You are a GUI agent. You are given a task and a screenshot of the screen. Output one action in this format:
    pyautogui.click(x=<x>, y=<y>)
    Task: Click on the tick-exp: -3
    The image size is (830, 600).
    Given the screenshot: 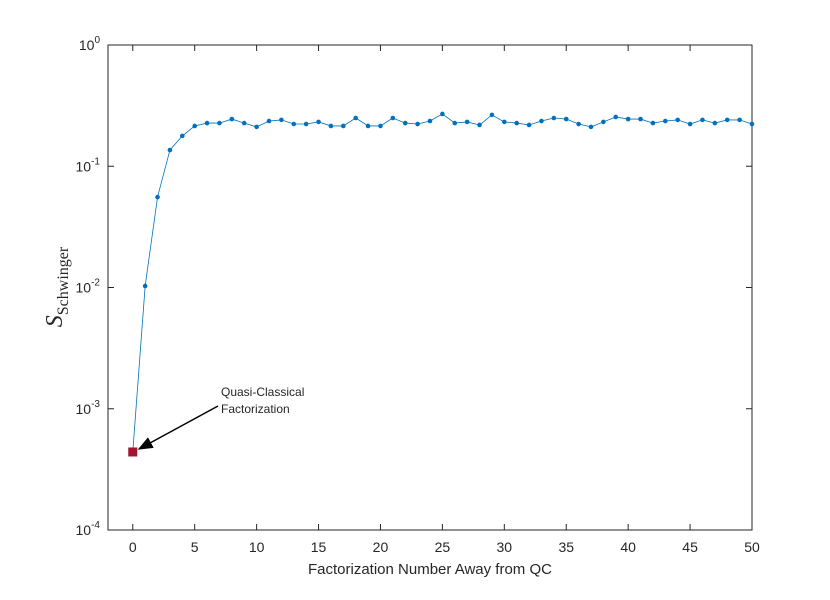 What is the action you would take?
    pyautogui.click(x=95, y=404)
    